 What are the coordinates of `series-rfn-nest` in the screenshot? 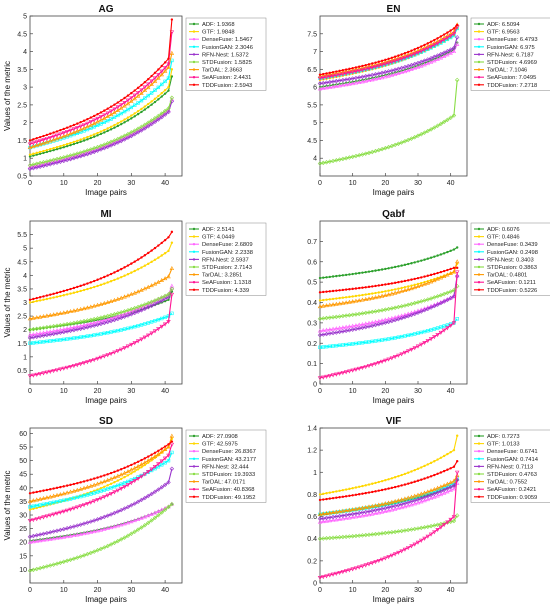 It's located at (388, 499).